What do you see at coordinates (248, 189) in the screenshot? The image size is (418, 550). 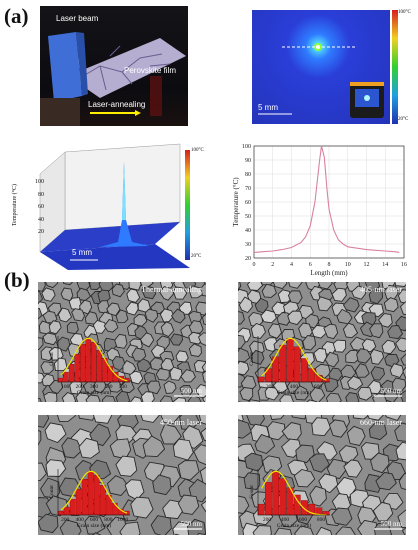 I see `y-tick-label: 70` at bounding box center [248, 189].